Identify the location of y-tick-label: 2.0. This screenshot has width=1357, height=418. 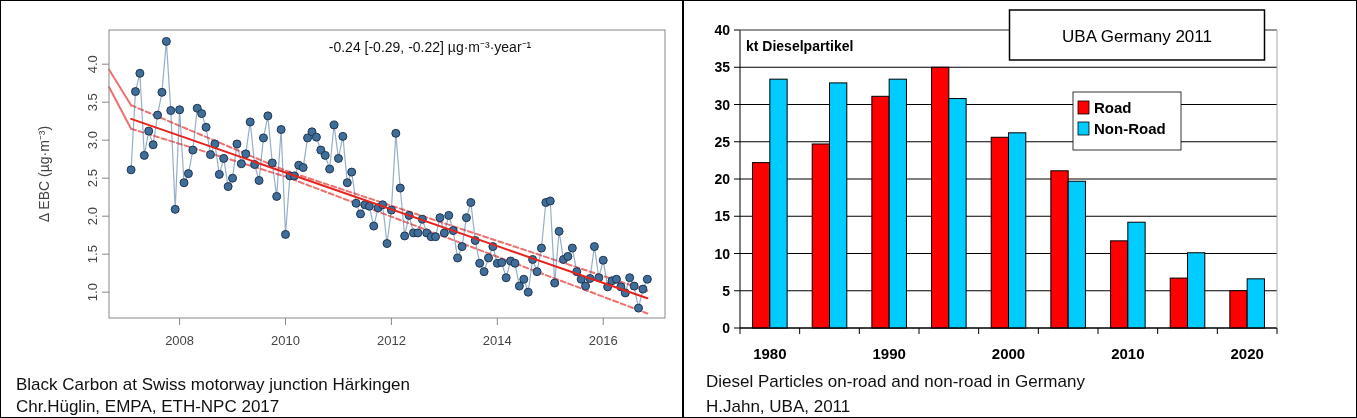
(92, 216).